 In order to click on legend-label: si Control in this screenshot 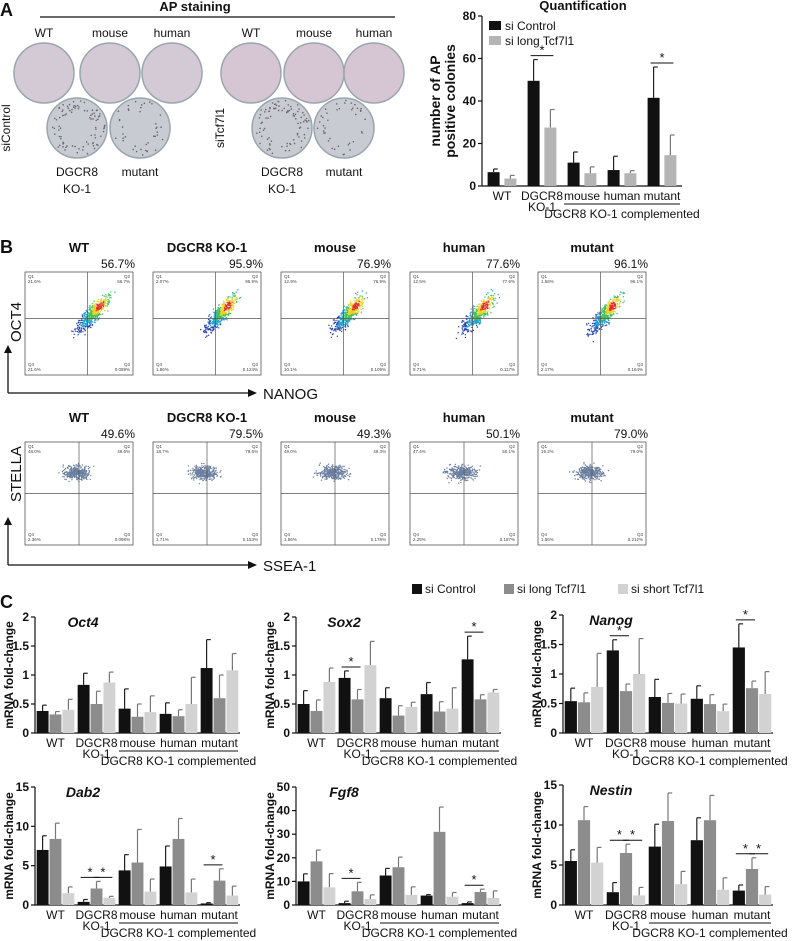, I will do `click(530, 26)`.